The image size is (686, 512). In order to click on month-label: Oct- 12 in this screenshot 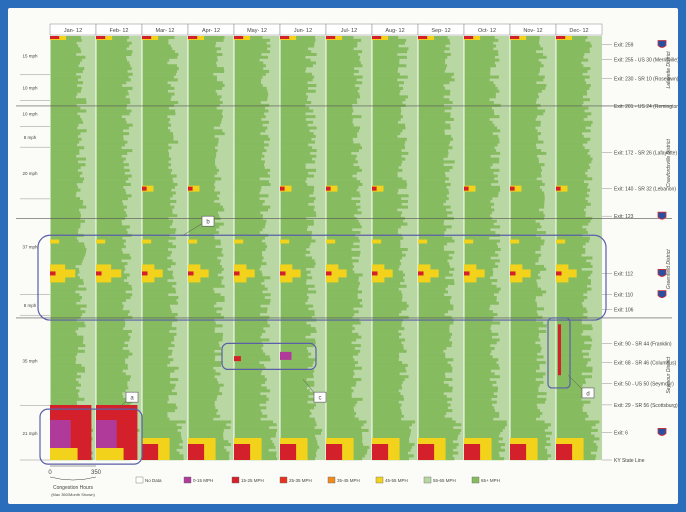, I will do `click(487, 31)`.